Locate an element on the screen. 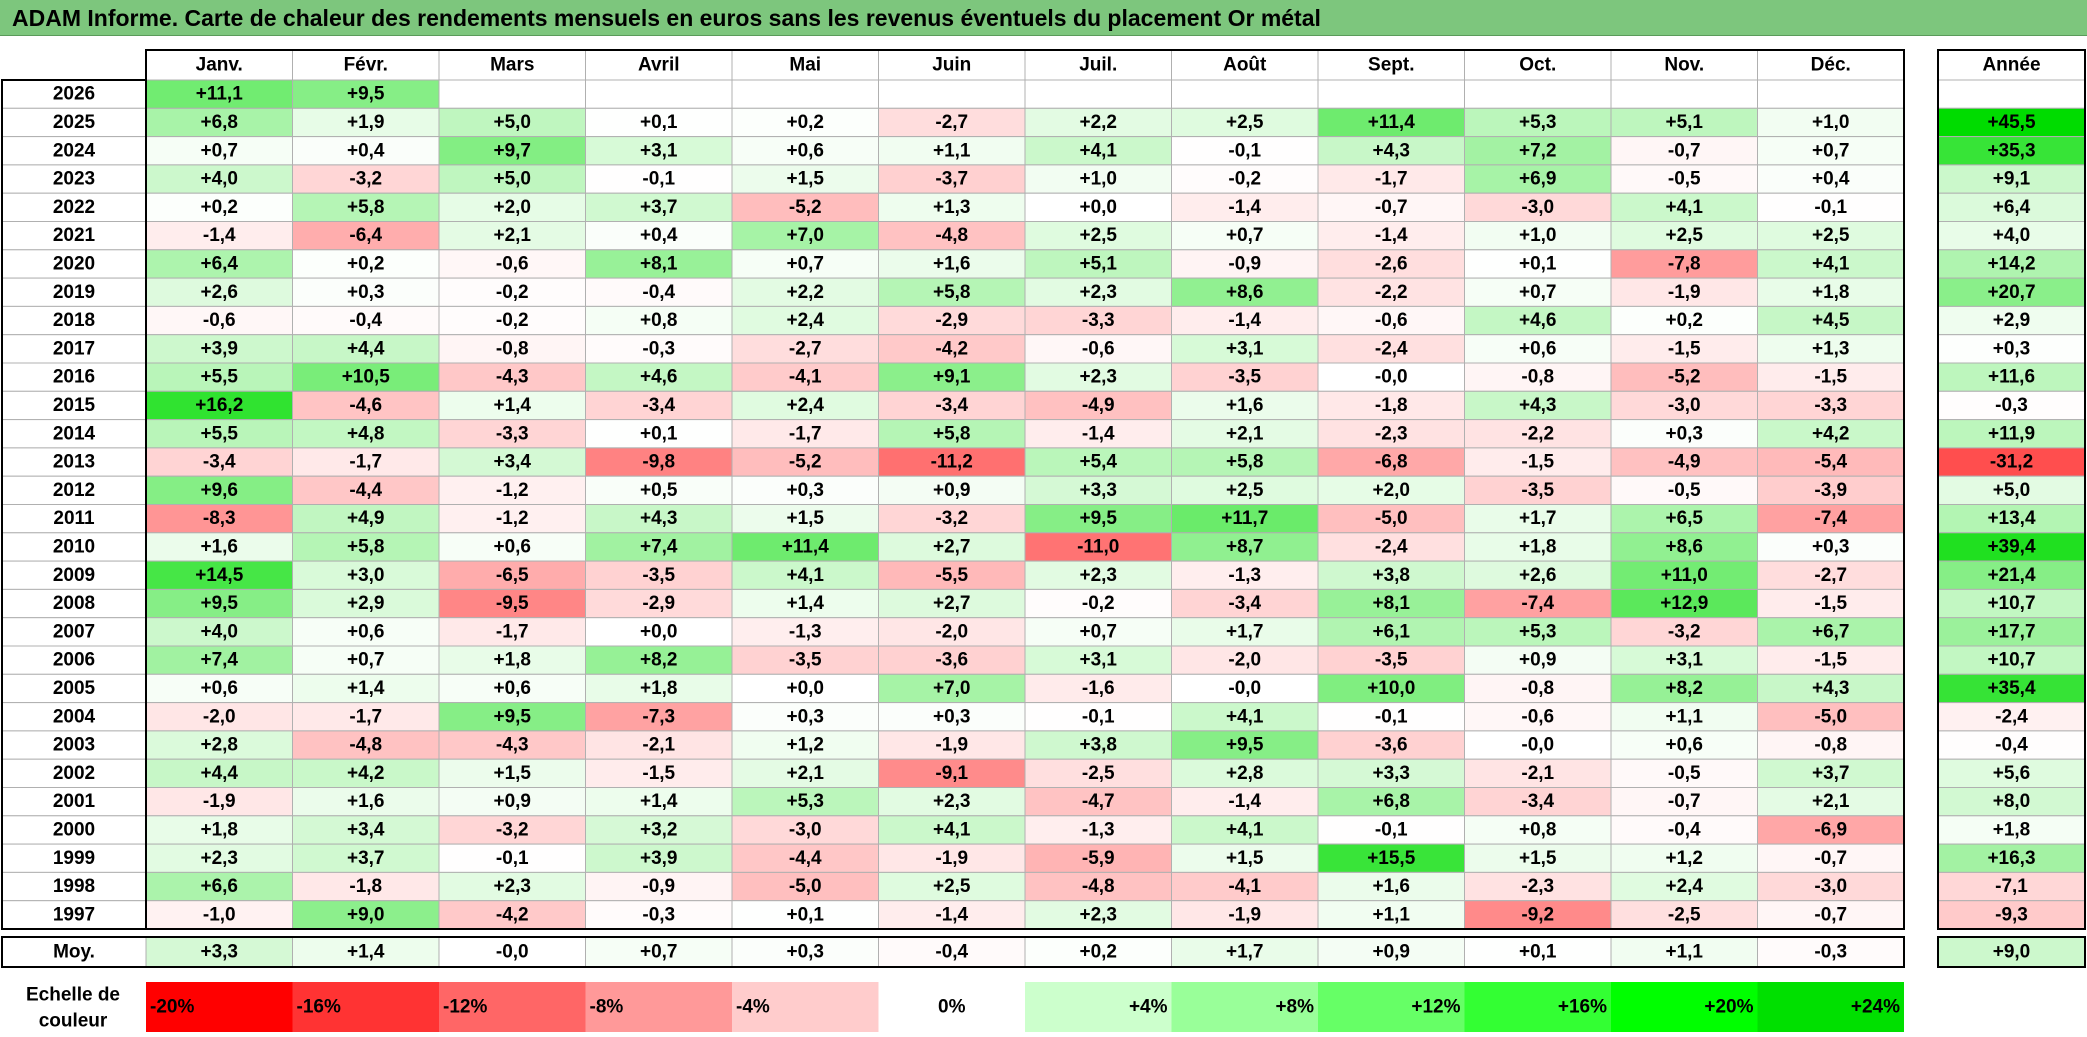  heatmap-value: +11,1 is located at coordinates (219, 94).